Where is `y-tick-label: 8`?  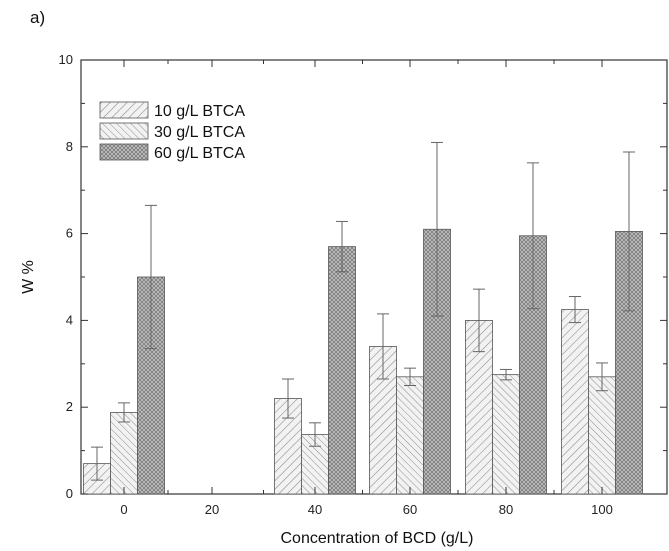
y-tick-label: 8 is located at coordinates (69, 146).